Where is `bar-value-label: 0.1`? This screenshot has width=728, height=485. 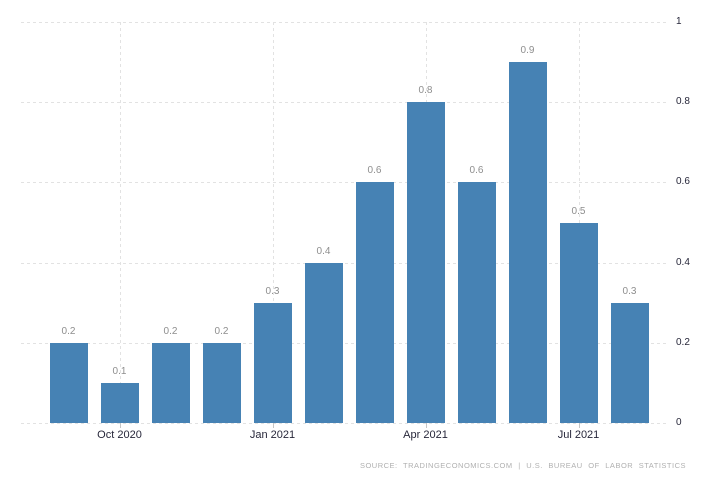 bar-value-label: 0.1 is located at coordinates (119, 371).